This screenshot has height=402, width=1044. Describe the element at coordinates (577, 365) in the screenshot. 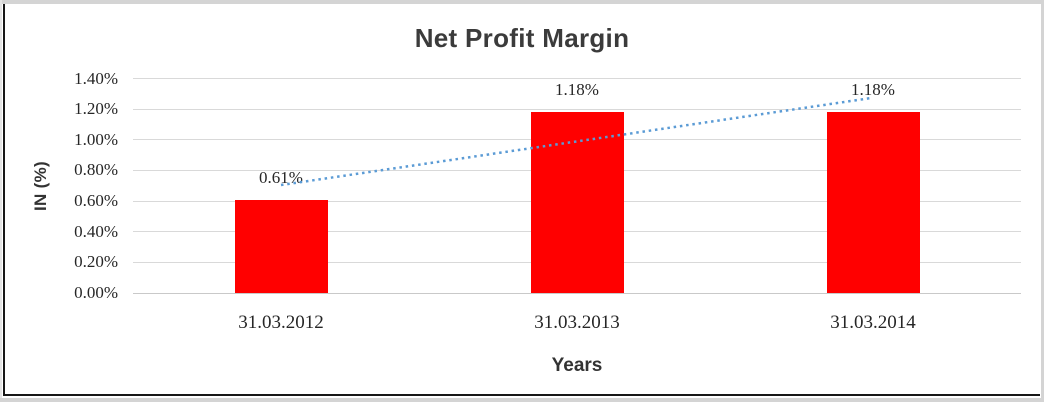

I see `x-axis-title: Years` at that location.